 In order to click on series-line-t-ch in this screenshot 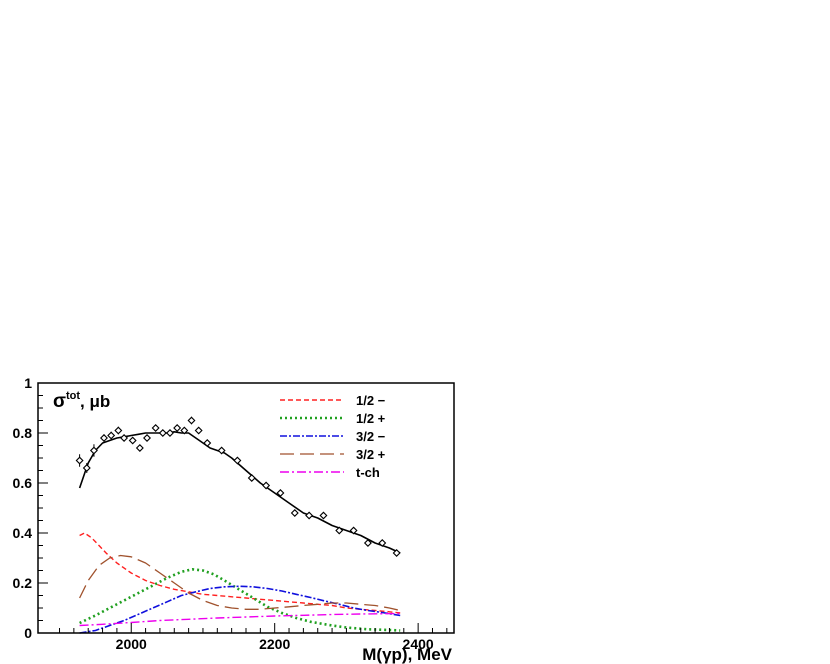, I will do `click(240, 619)`.